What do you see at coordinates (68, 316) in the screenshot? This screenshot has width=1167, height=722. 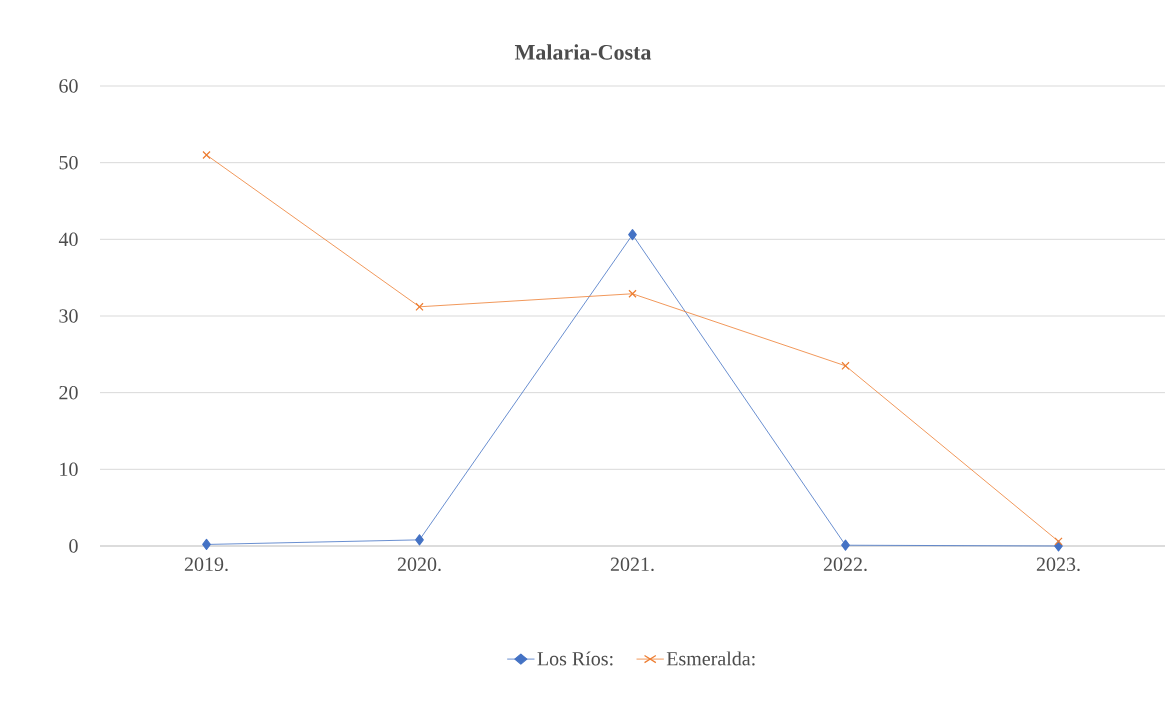 I see `y-tick-label: 30` at bounding box center [68, 316].